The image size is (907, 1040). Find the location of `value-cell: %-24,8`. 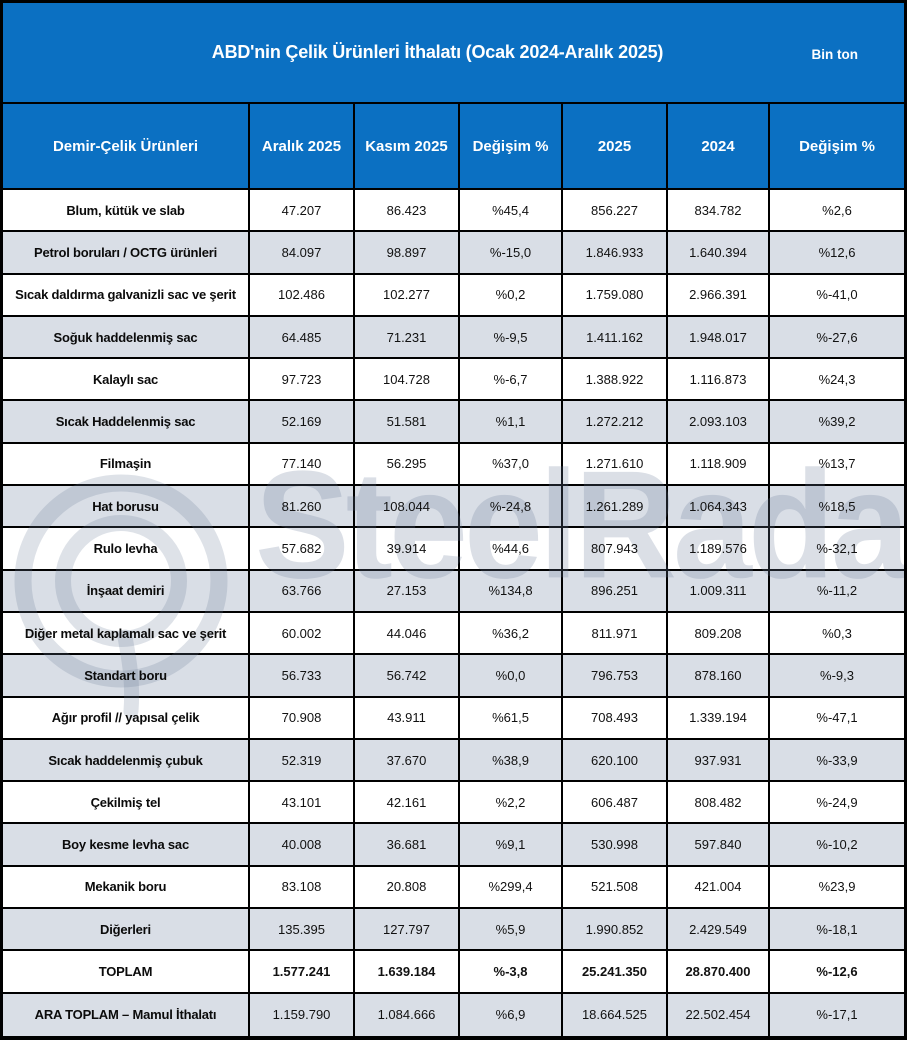

value-cell: %-24,8 is located at coordinates (511, 506).